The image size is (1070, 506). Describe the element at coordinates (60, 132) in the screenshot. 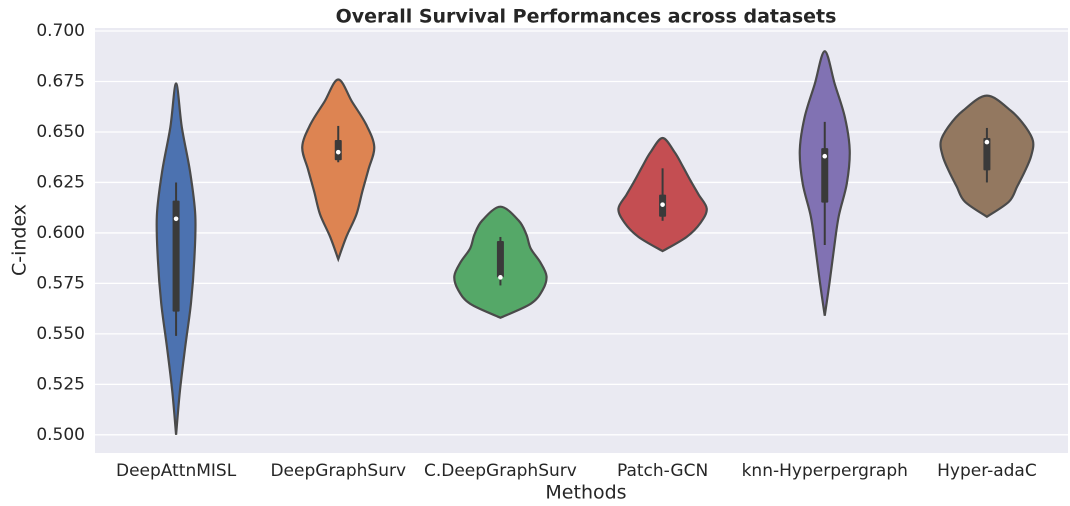

I see `y-tick-label: 0.650` at that location.